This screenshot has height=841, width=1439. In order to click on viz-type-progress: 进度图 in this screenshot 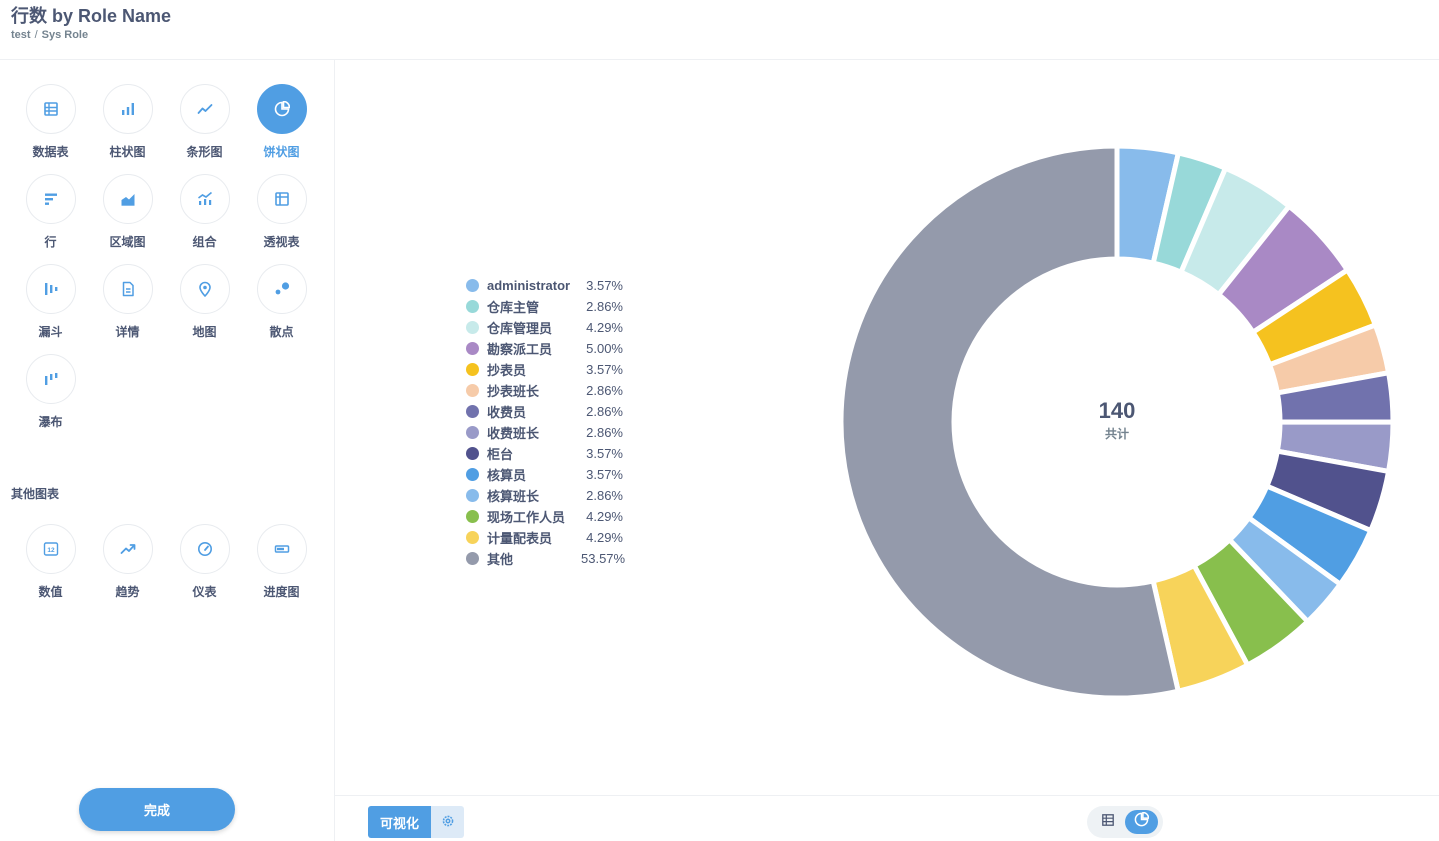, I will do `click(281, 569)`.